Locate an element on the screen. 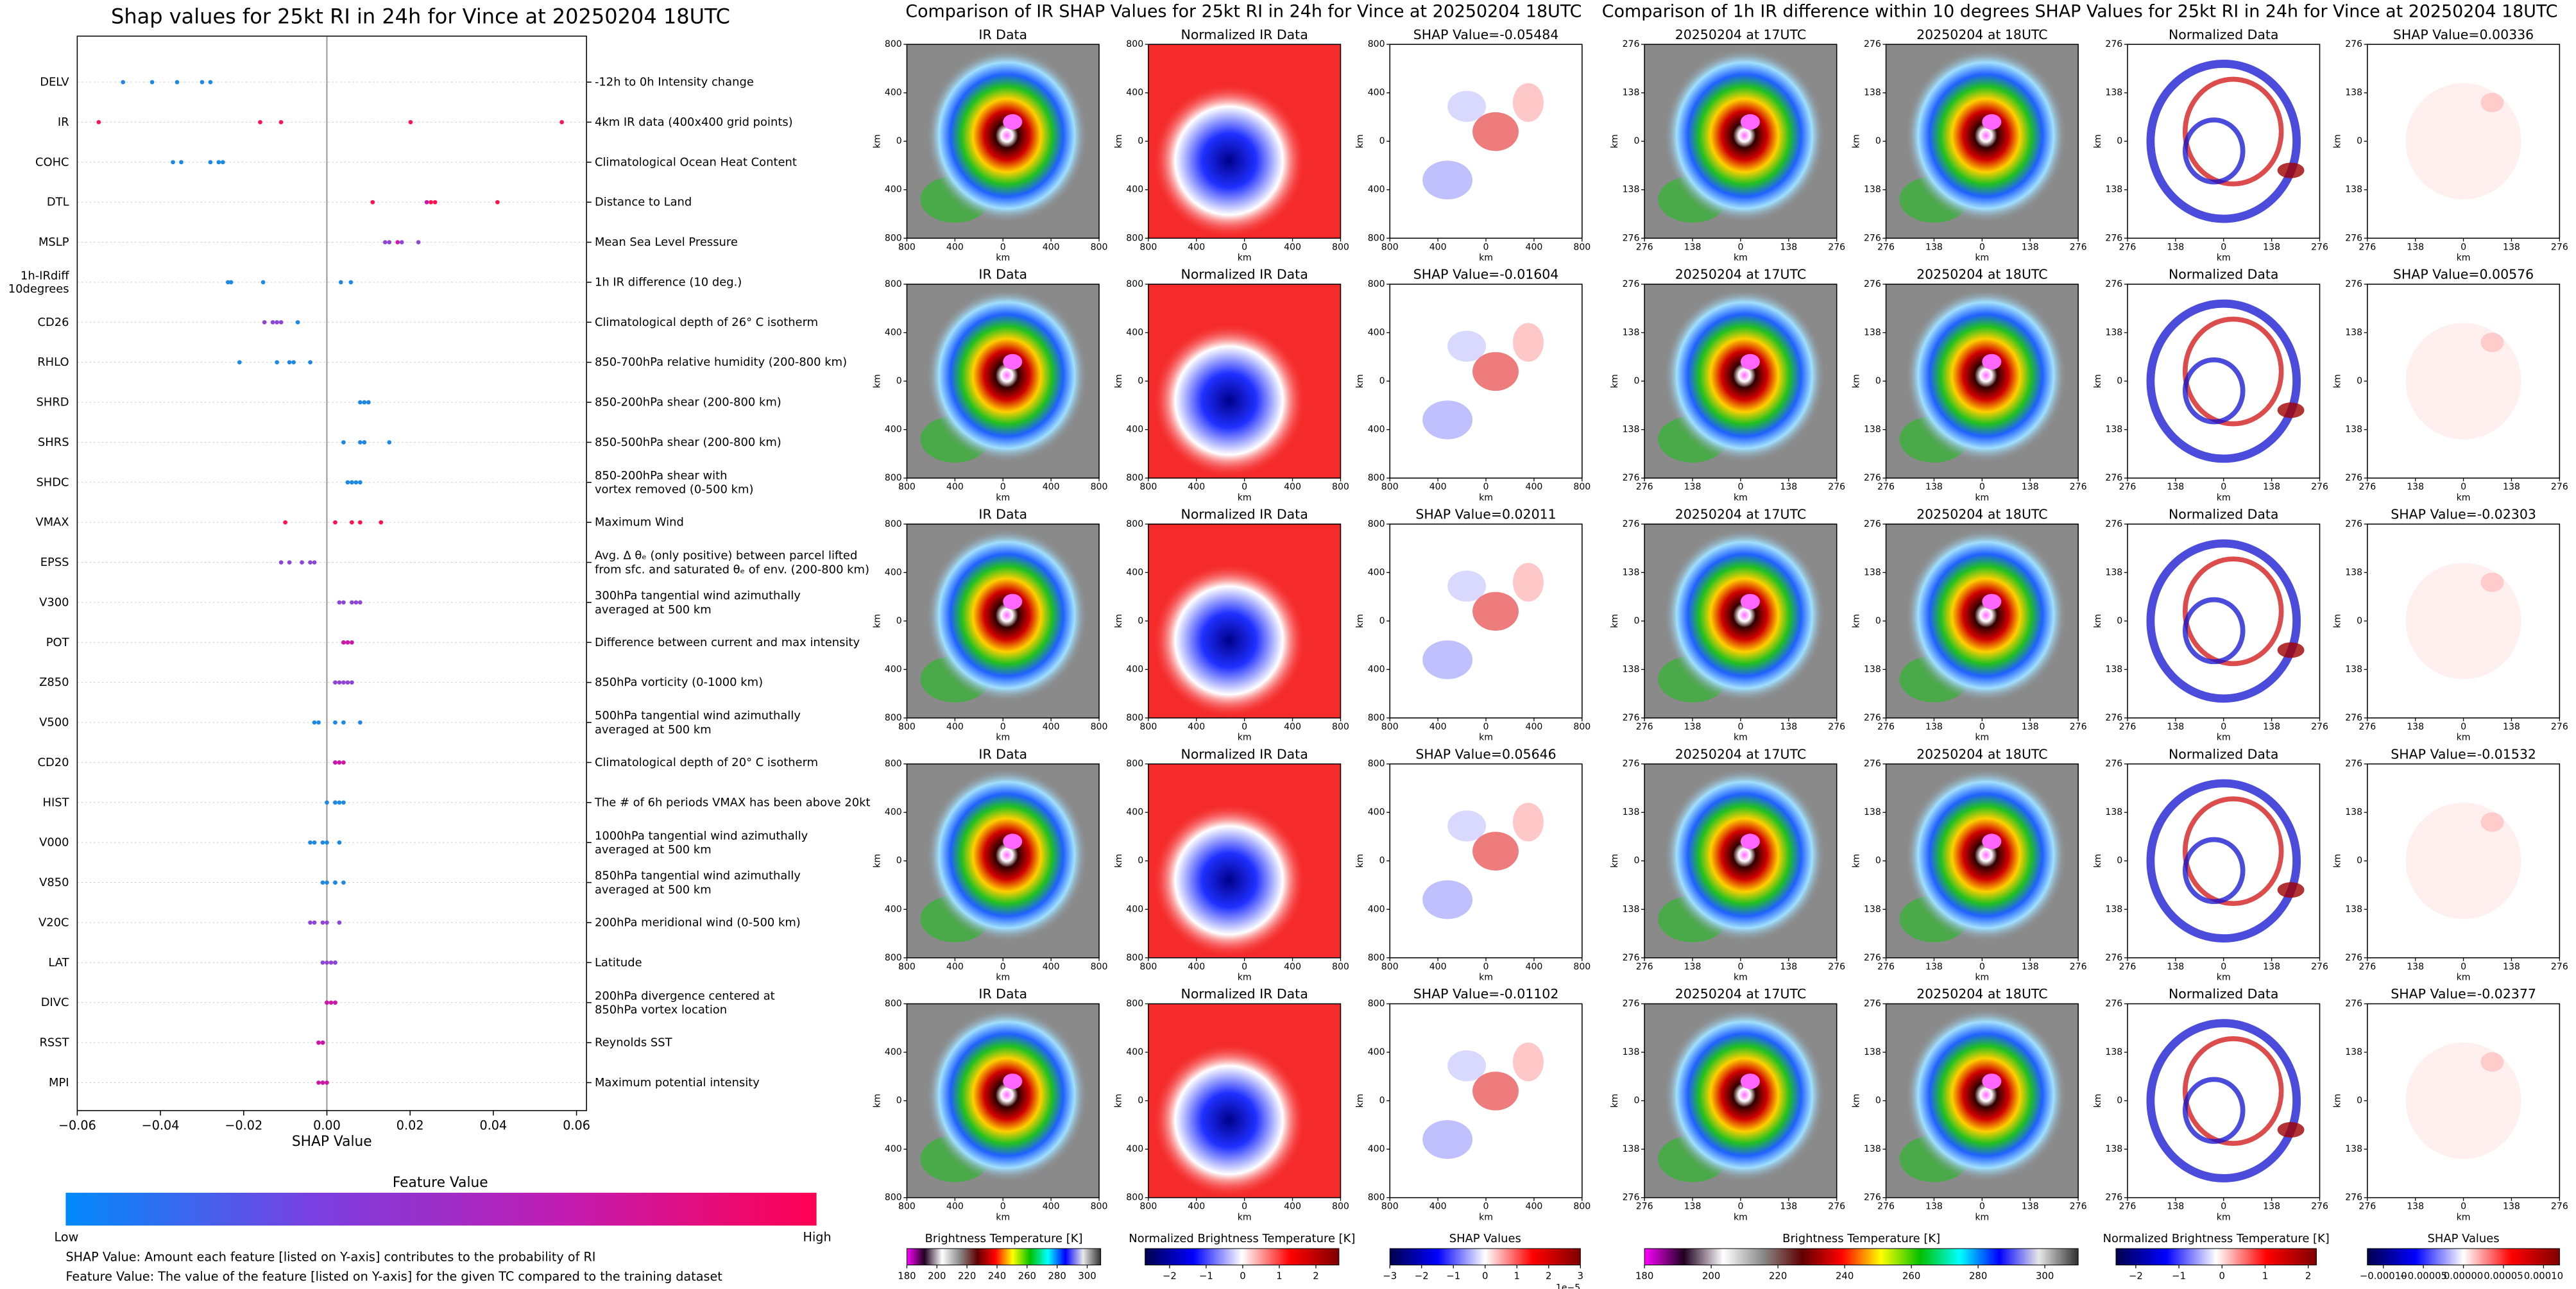 The image size is (2576, 1289). colorbar-tick-label: 300 is located at coordinates (2045, 1275).